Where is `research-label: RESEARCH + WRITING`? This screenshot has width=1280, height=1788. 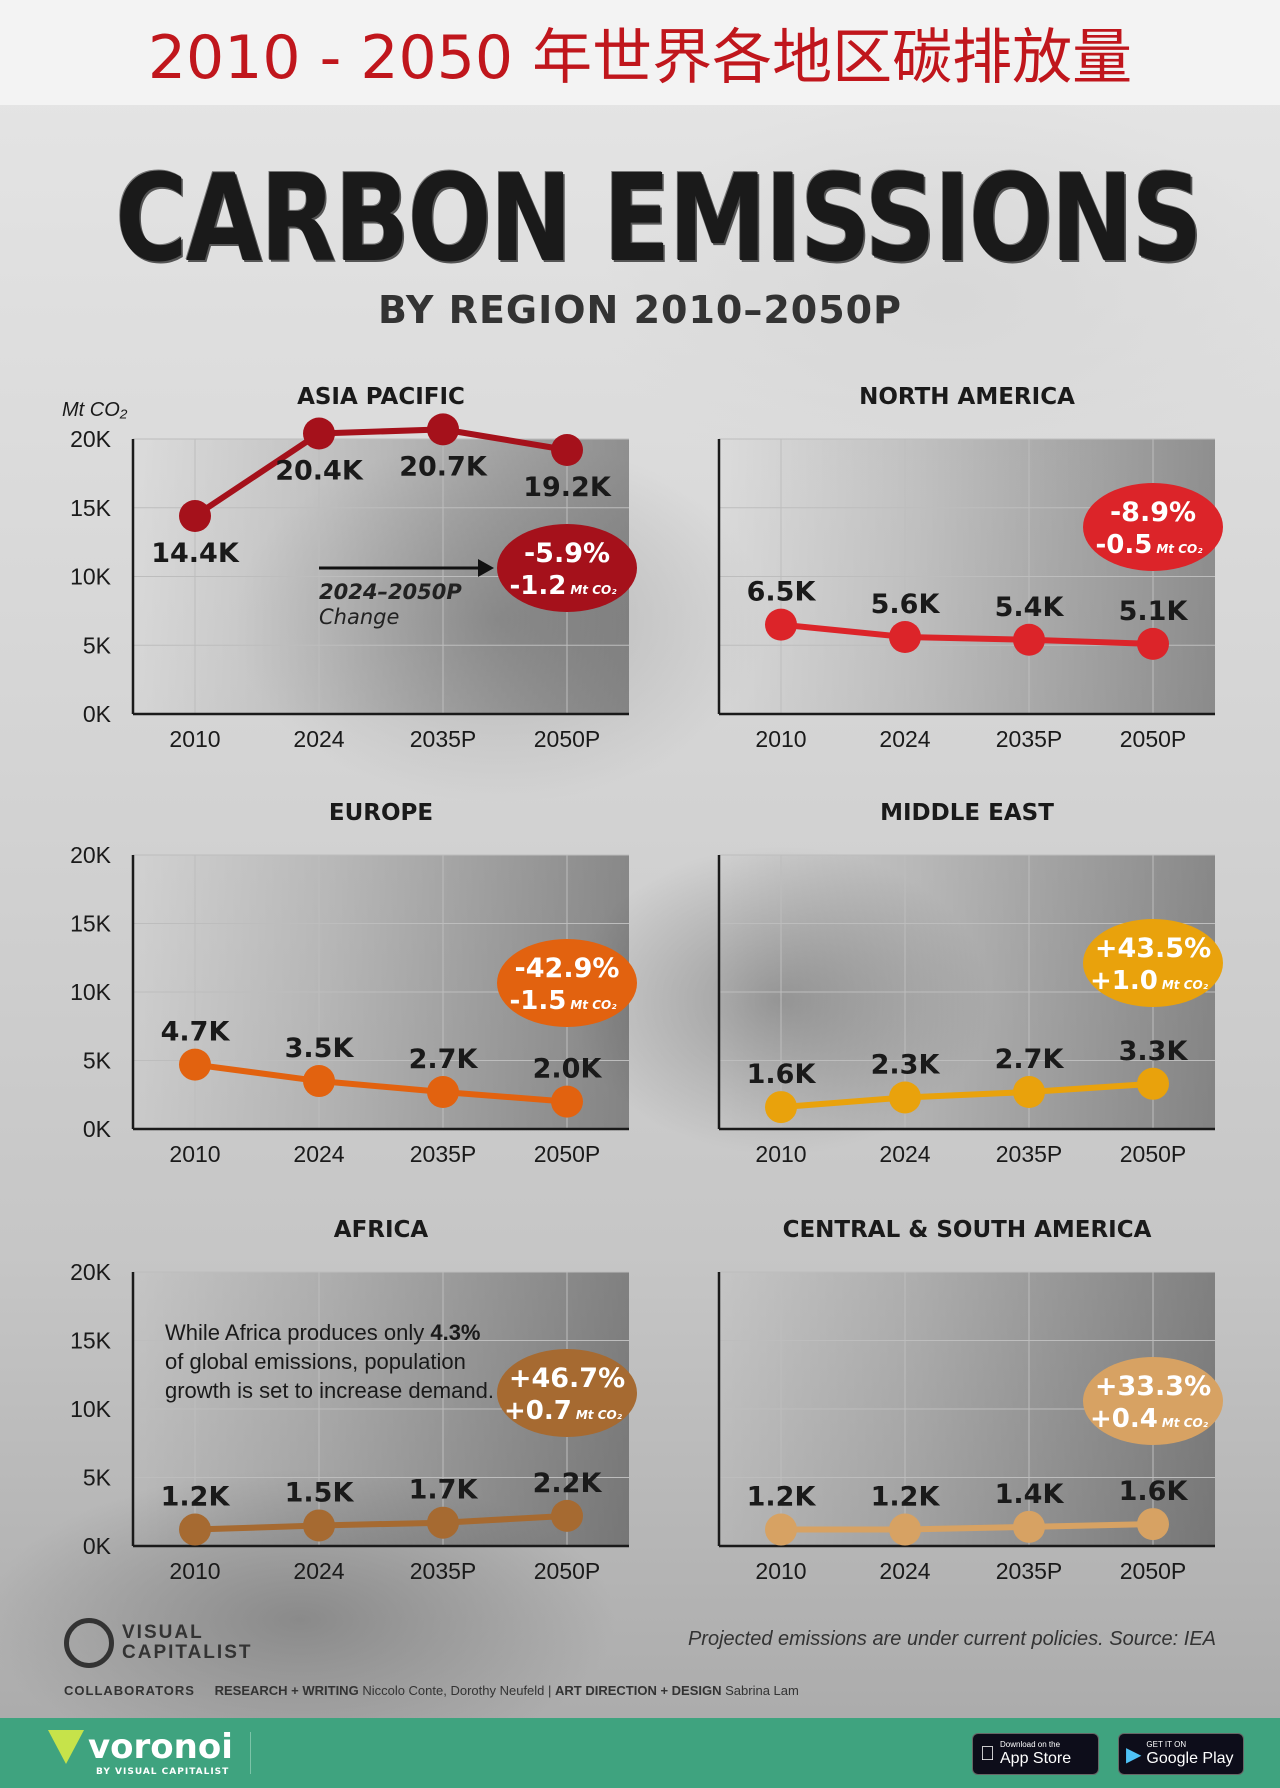
research-label: RESEARCH + WRITING is located at coordinates (286, 1690).